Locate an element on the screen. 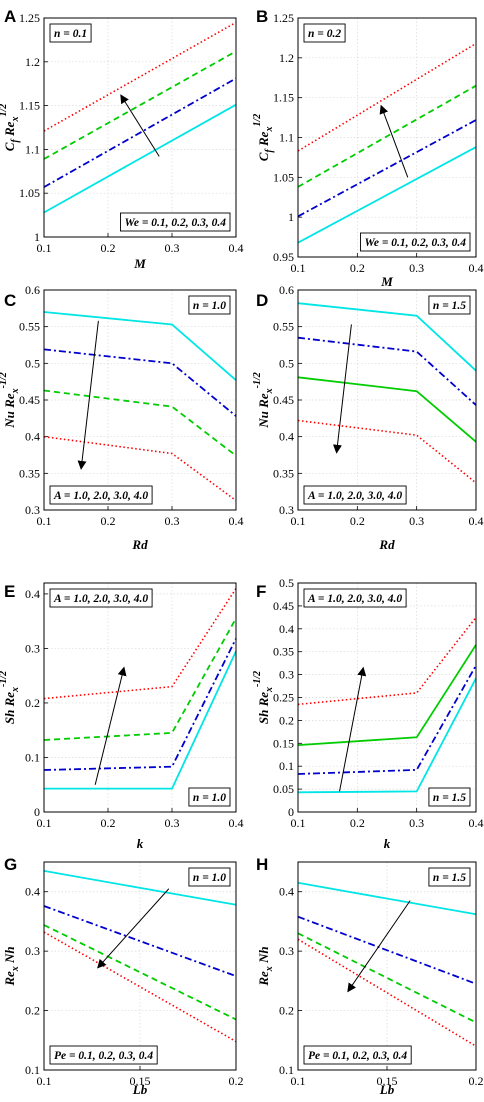 The image size is (484, 1102). y-tick-label: 0.6 is located at coordinates (32, 290).